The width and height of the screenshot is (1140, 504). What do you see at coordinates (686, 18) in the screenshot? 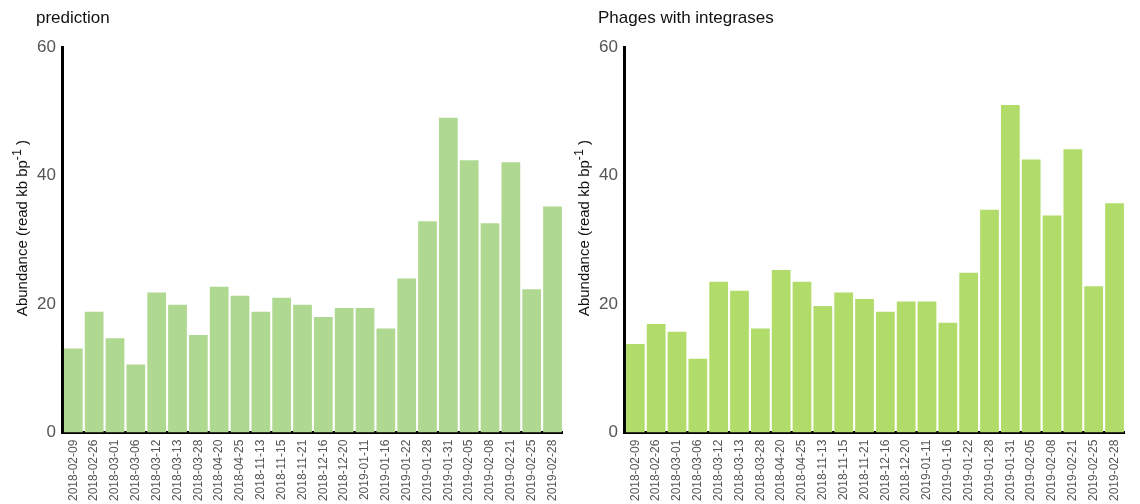
I see `chart-title: Phages with integrases` at bounding box center [686, 18].